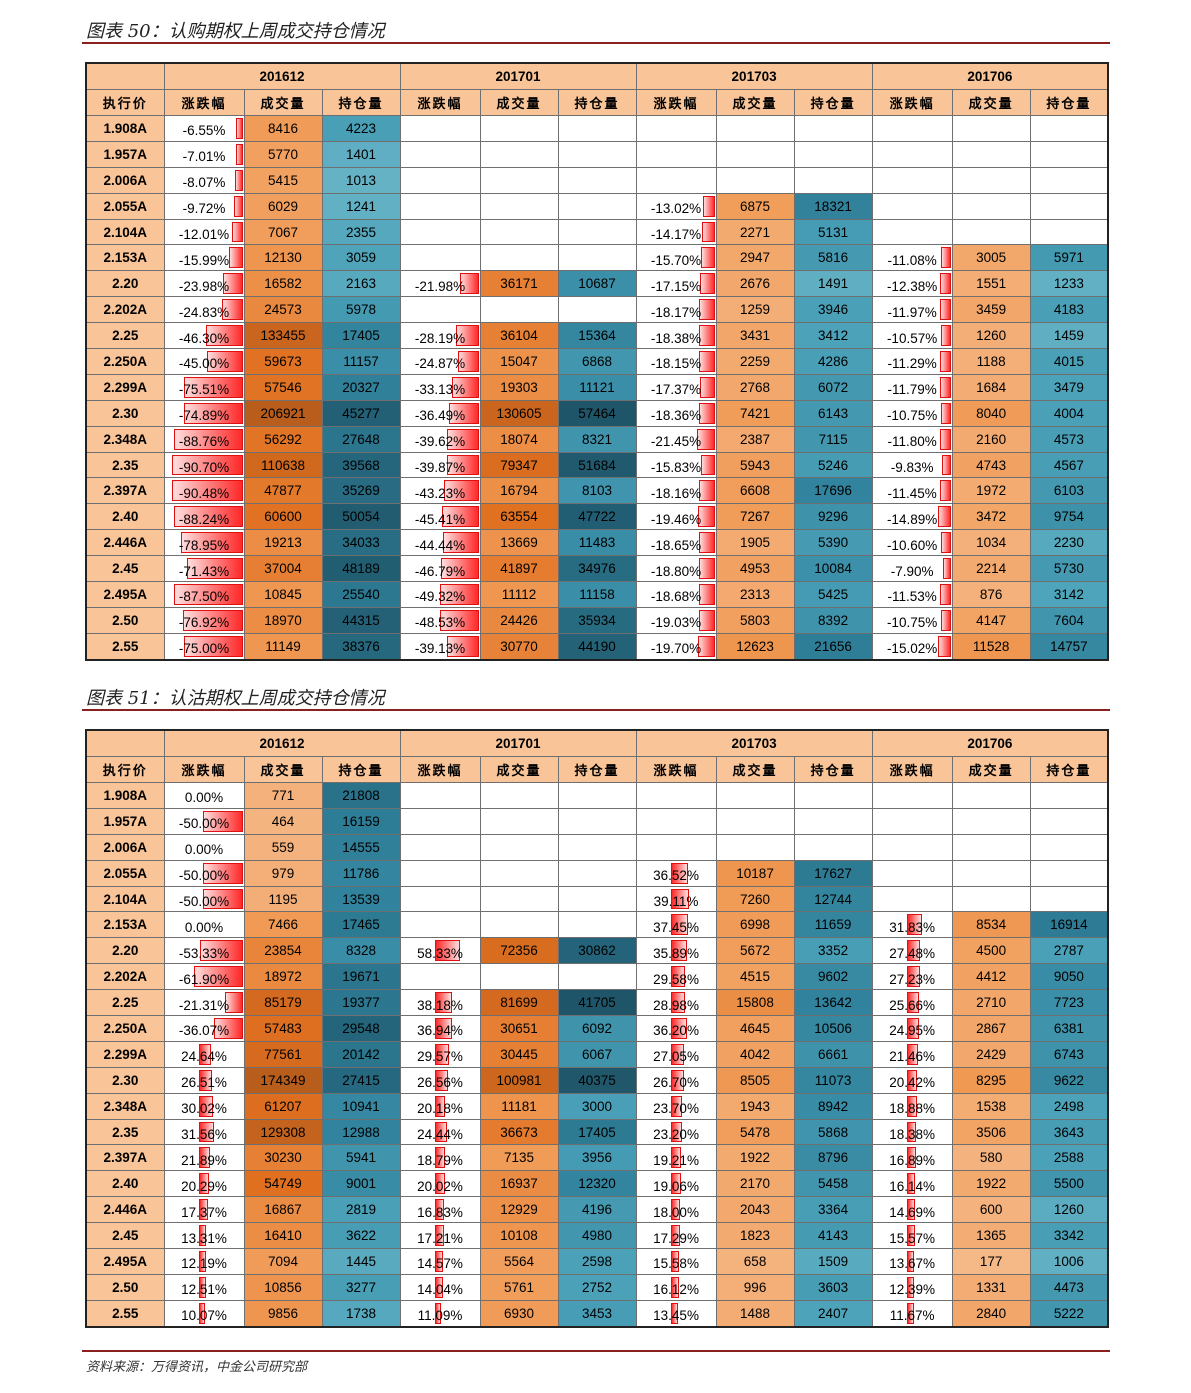 Image resolution: width=1191 pixels, height=1393 pixels. What do you see at coordinates (440, 1106) in the screenshot?
I see `change-cell: 20.18%` at bounding box center [440, 1106].